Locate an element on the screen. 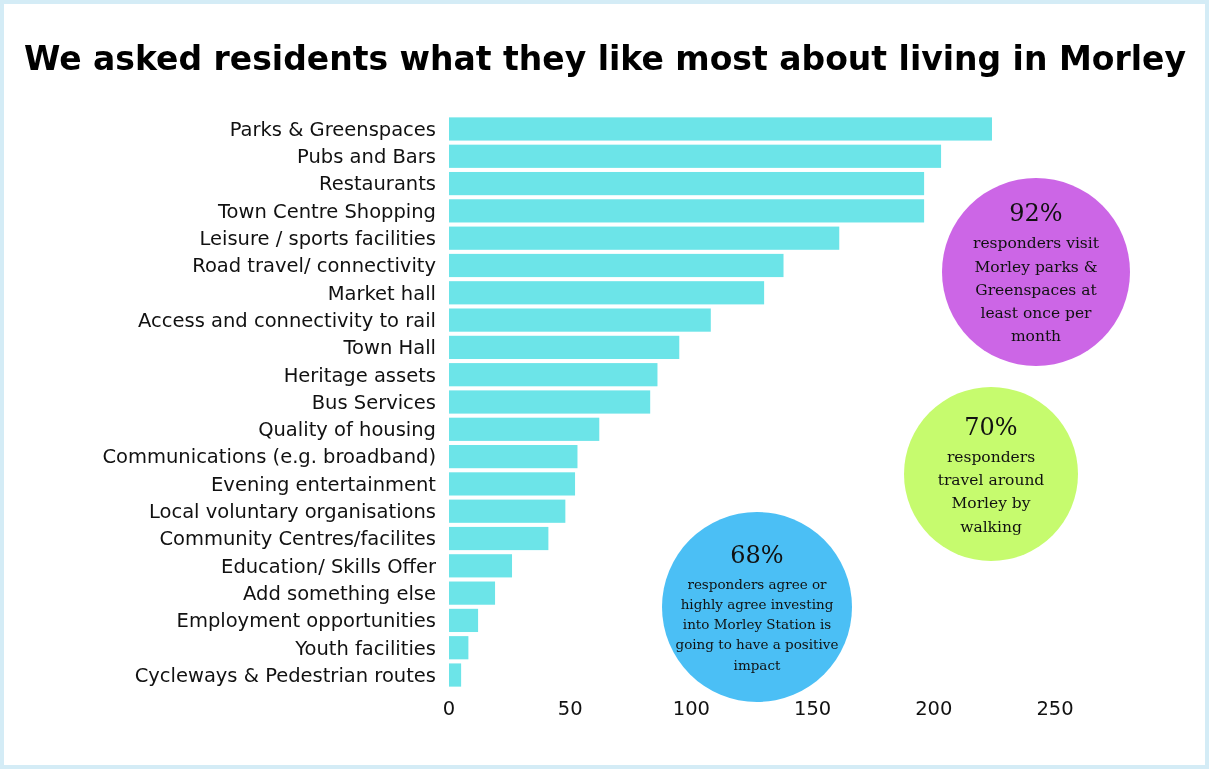 The image size is (1209, 769). y-tick-label: Market hall is located at coordinates (381, 293).